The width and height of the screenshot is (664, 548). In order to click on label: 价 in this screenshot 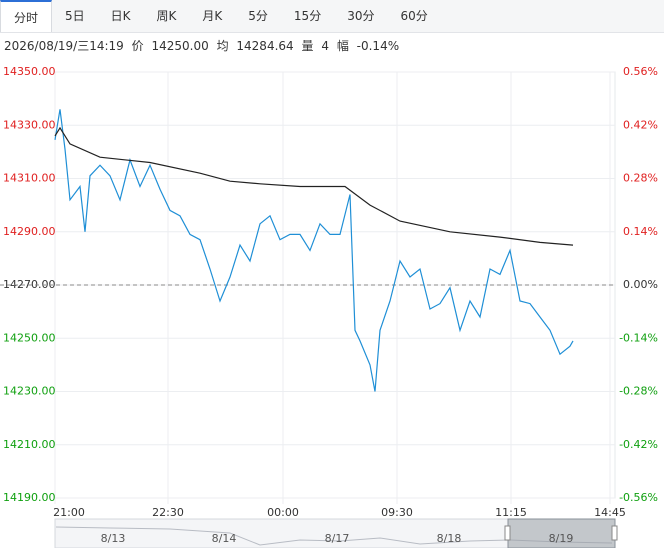, I will do `click(137, 46)`.